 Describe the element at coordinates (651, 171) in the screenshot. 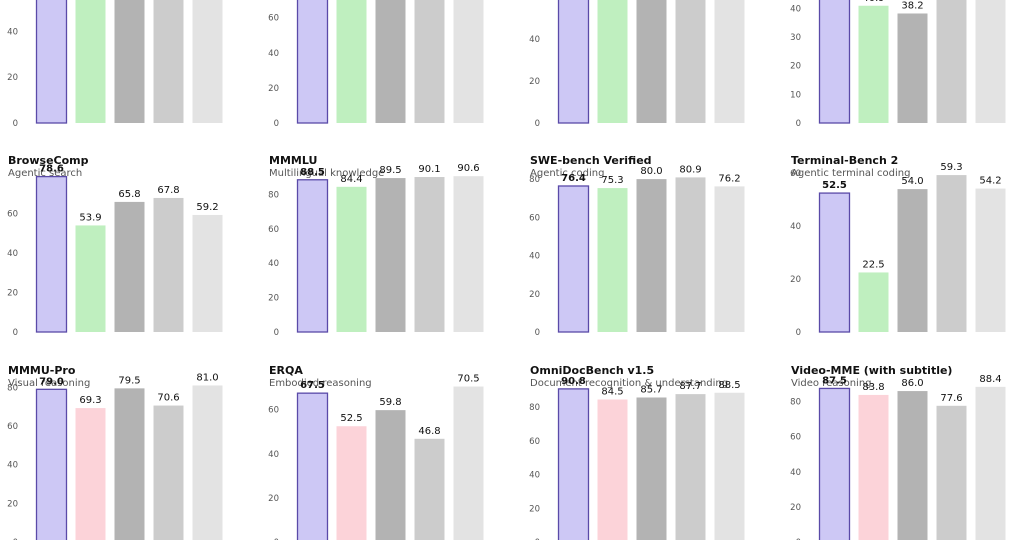

I see `bar-value-label: 80.0` at that location.